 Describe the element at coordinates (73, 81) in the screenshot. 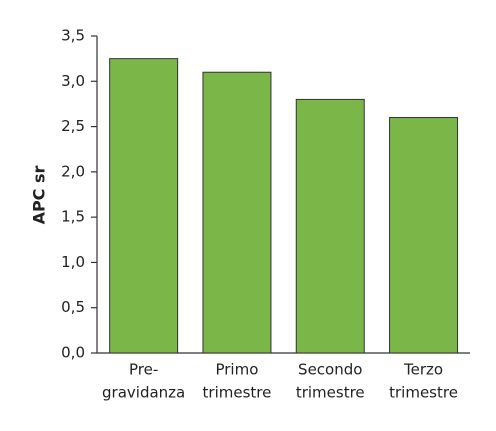

I see `y-tick-label: 3,0` at that location.